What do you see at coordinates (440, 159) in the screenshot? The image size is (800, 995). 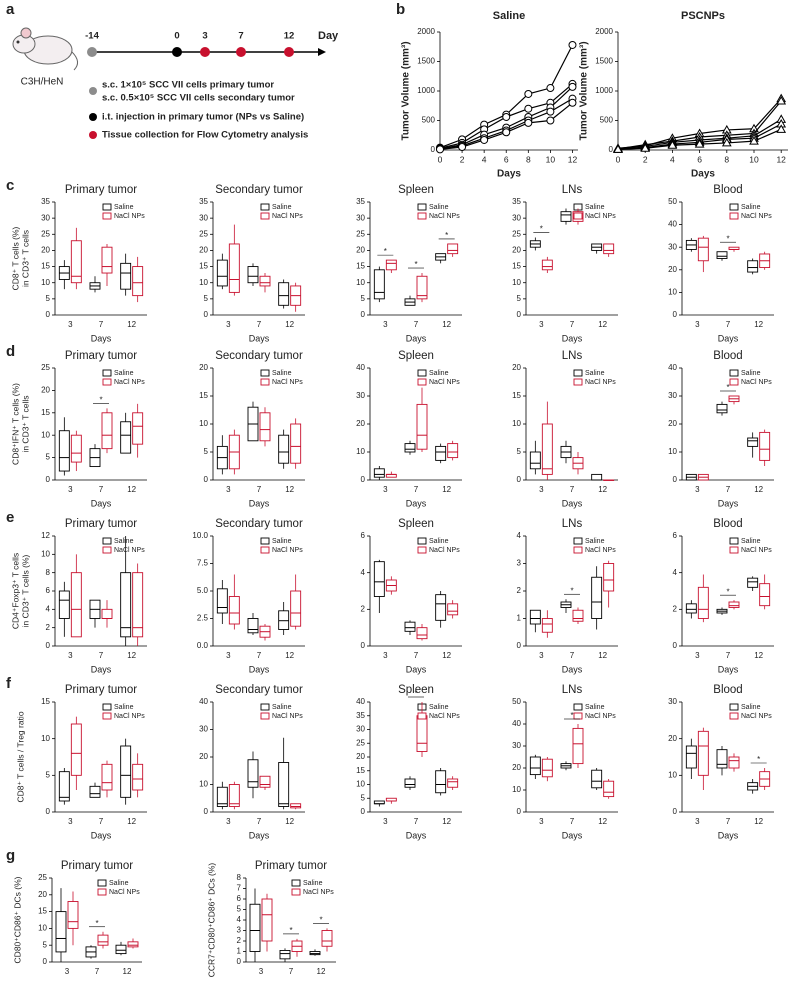 I see `x-tick-label: 0` at bounding box center [440, 159].